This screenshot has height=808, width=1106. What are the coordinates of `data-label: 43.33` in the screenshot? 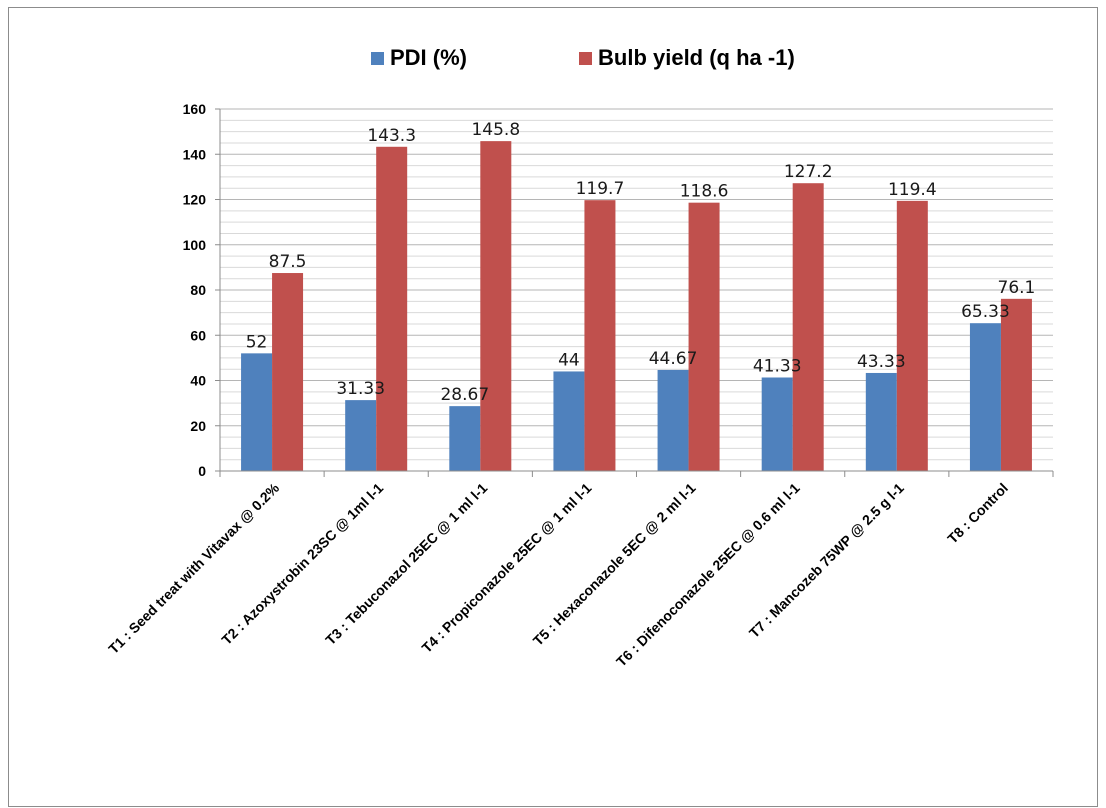 It's located at (881, 362).